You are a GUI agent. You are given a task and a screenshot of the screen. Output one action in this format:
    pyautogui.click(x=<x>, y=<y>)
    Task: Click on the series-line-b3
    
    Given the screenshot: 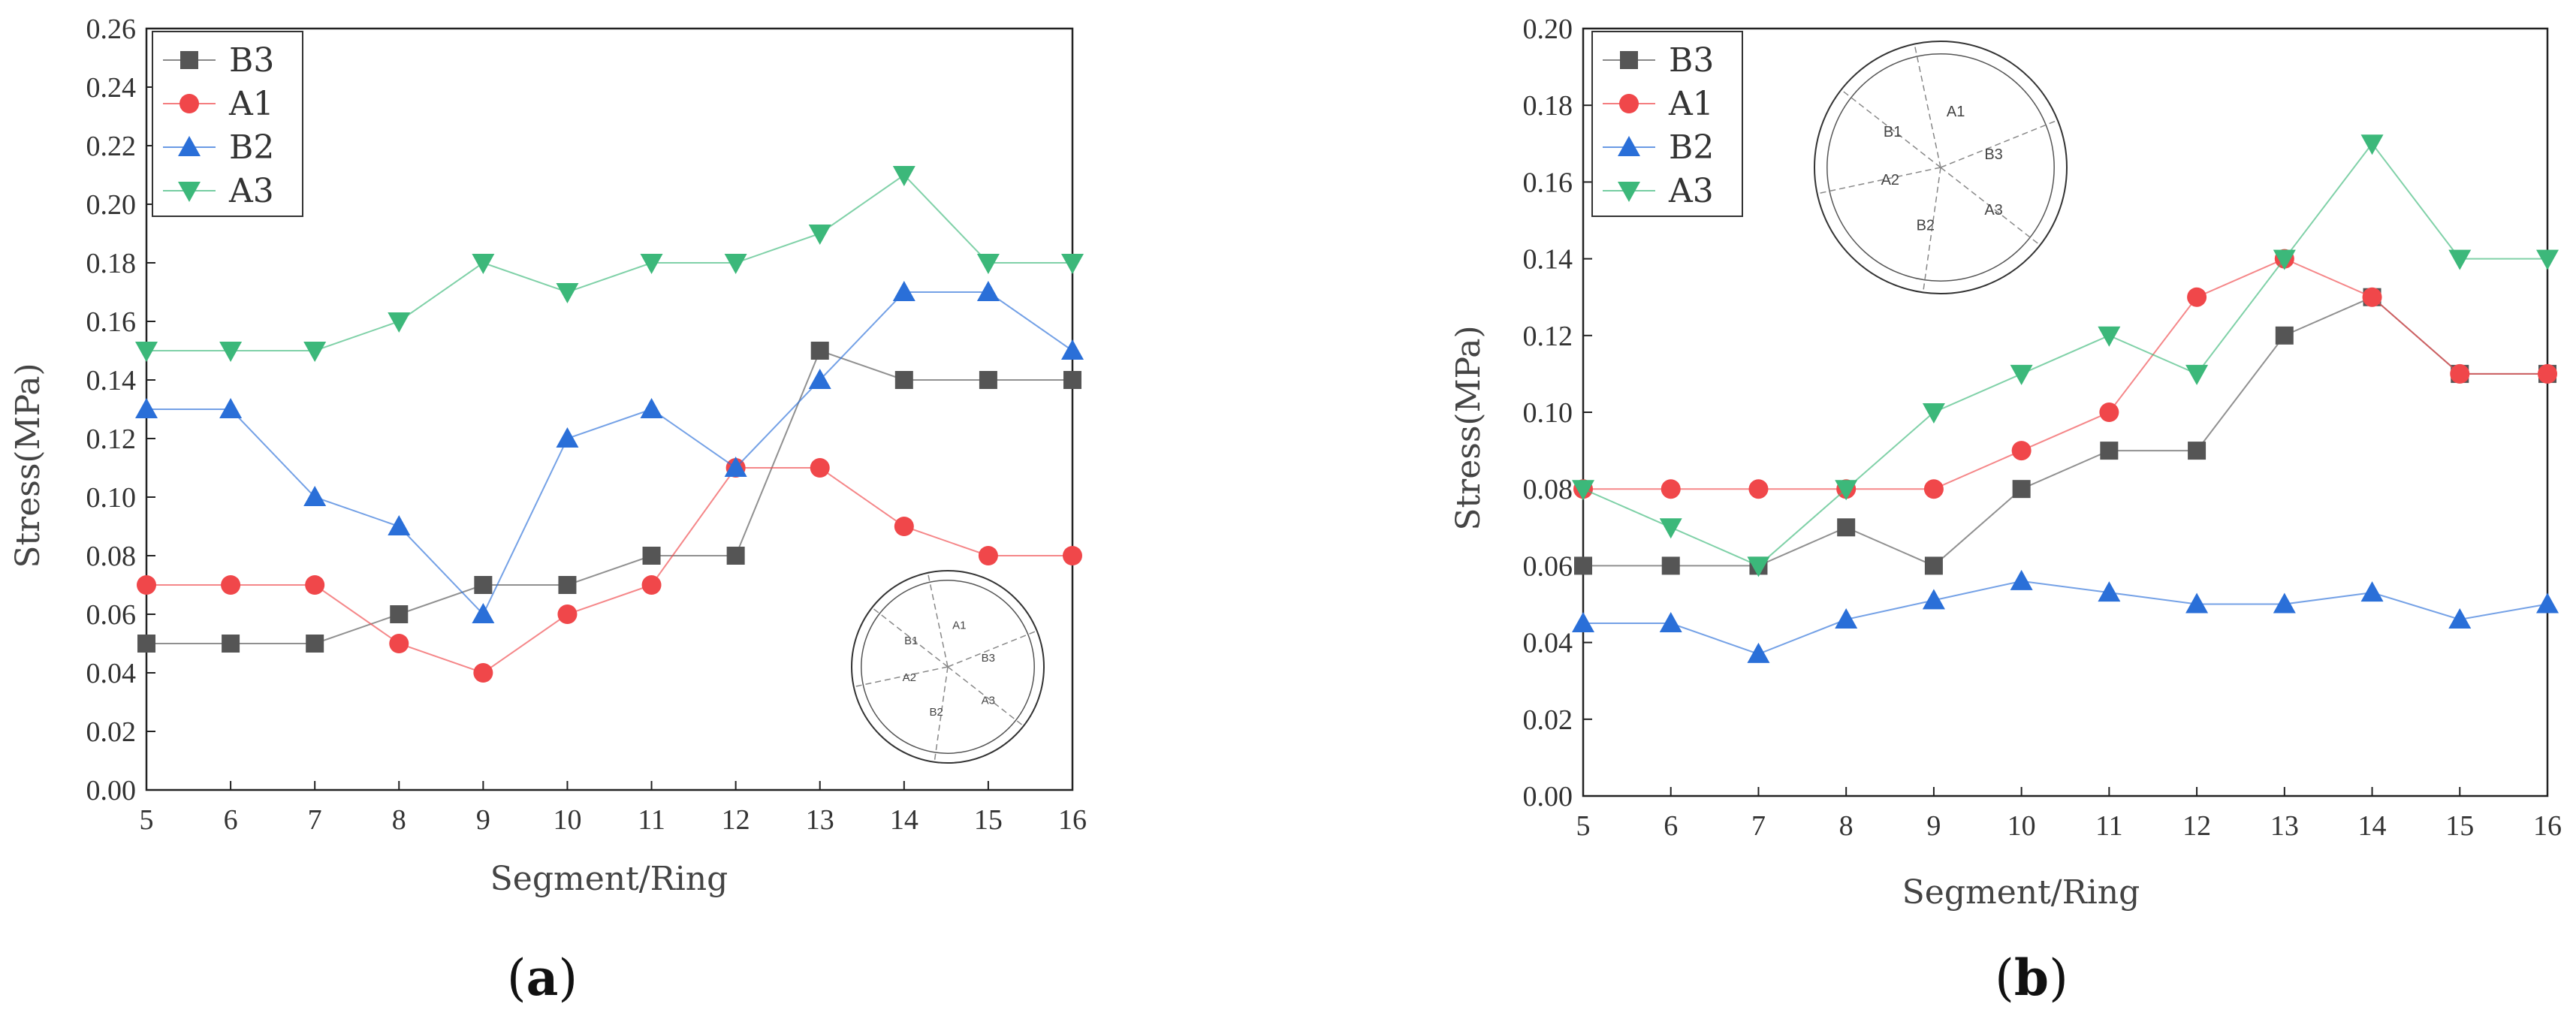 What is the action you would take?
    pyautogui.click(x=609, y=497)
    